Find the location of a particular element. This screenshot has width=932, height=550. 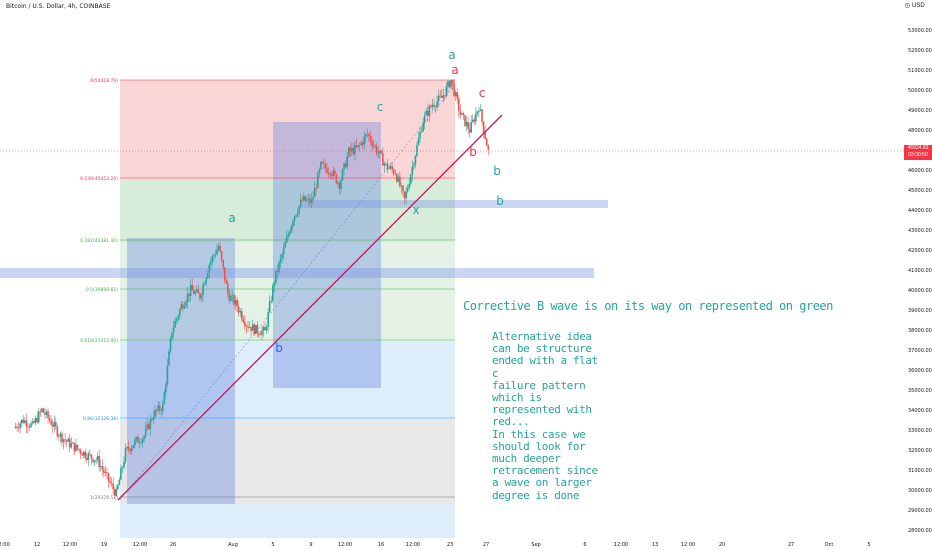

time-tick-label: 20 is located at coordinates (722, 545).